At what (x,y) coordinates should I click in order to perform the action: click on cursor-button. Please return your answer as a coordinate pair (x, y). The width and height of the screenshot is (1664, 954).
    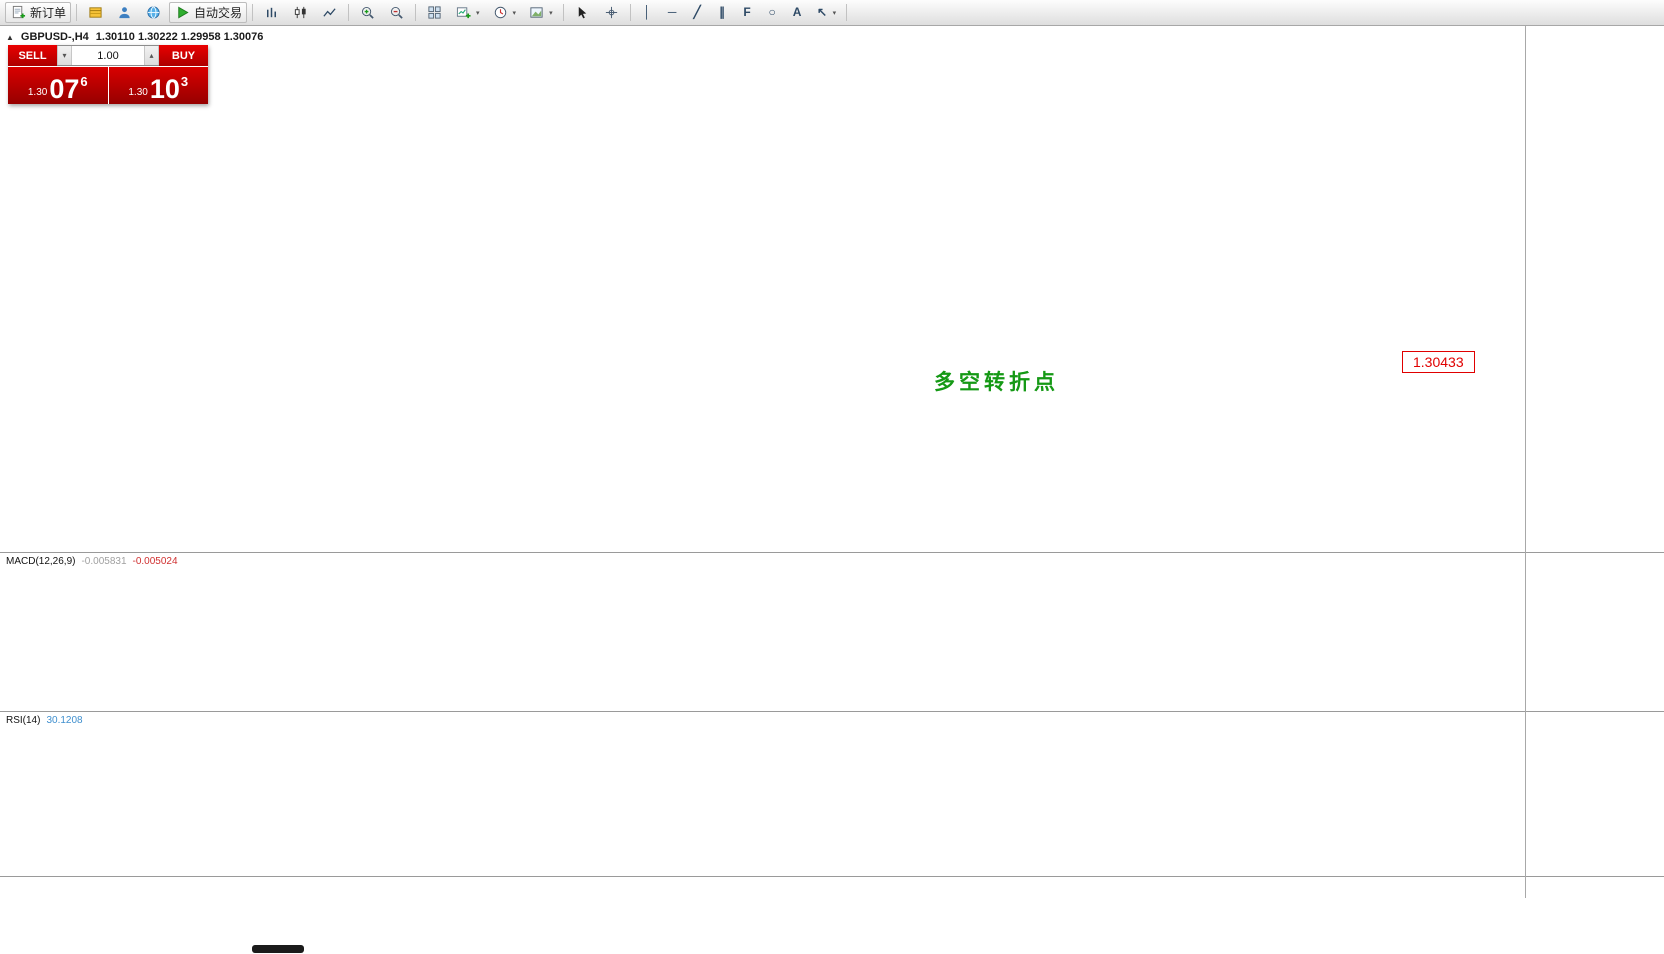
    Looking at the image, I should click on (582, 12).